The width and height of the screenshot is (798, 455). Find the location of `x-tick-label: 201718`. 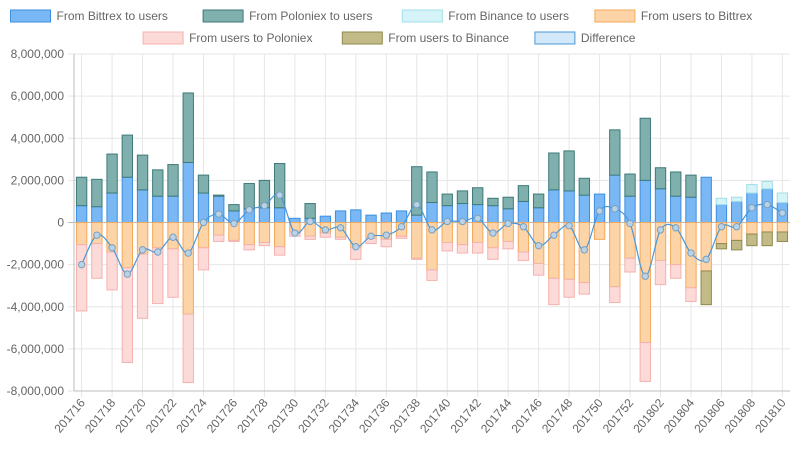

x-tick-label: 201718 is located at coordinates (100, 416).